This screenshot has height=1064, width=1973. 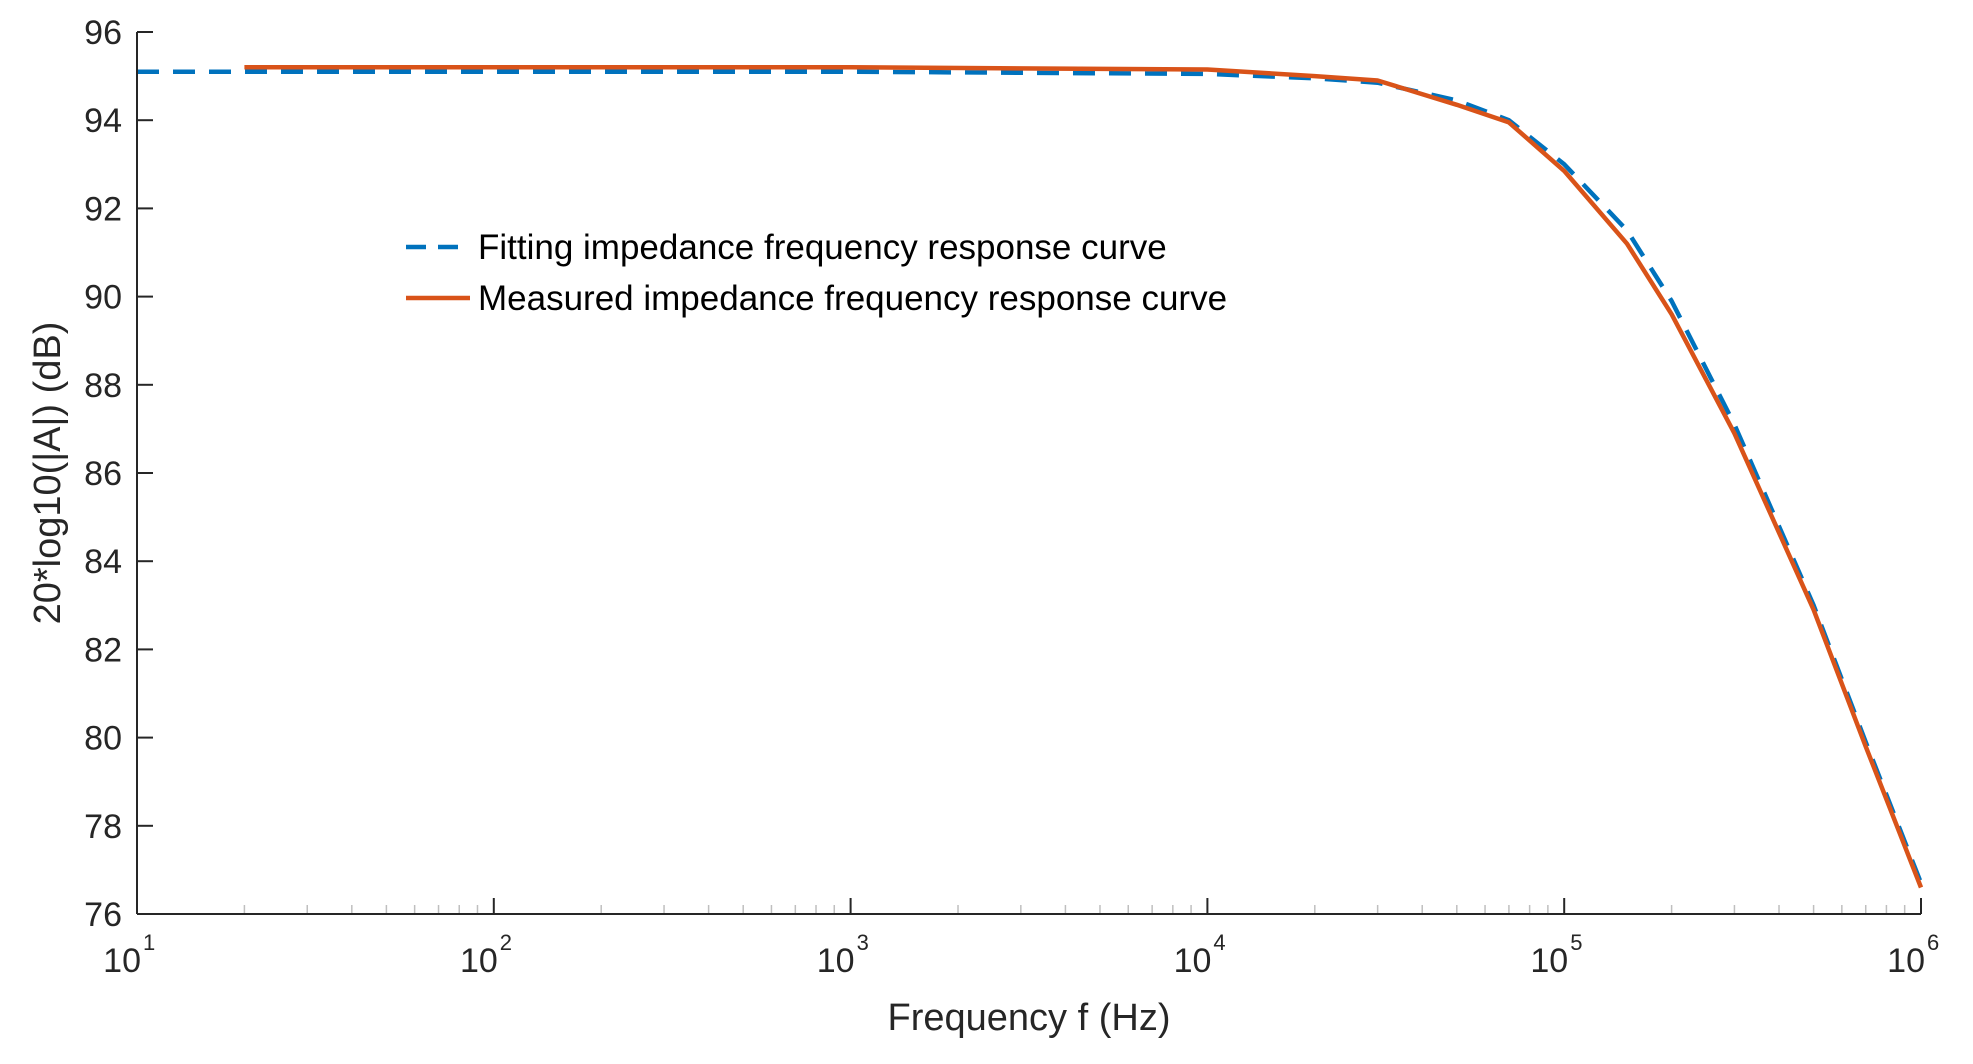 I want to click on x-tick-label: 10 3, so click(x=843, y=955).